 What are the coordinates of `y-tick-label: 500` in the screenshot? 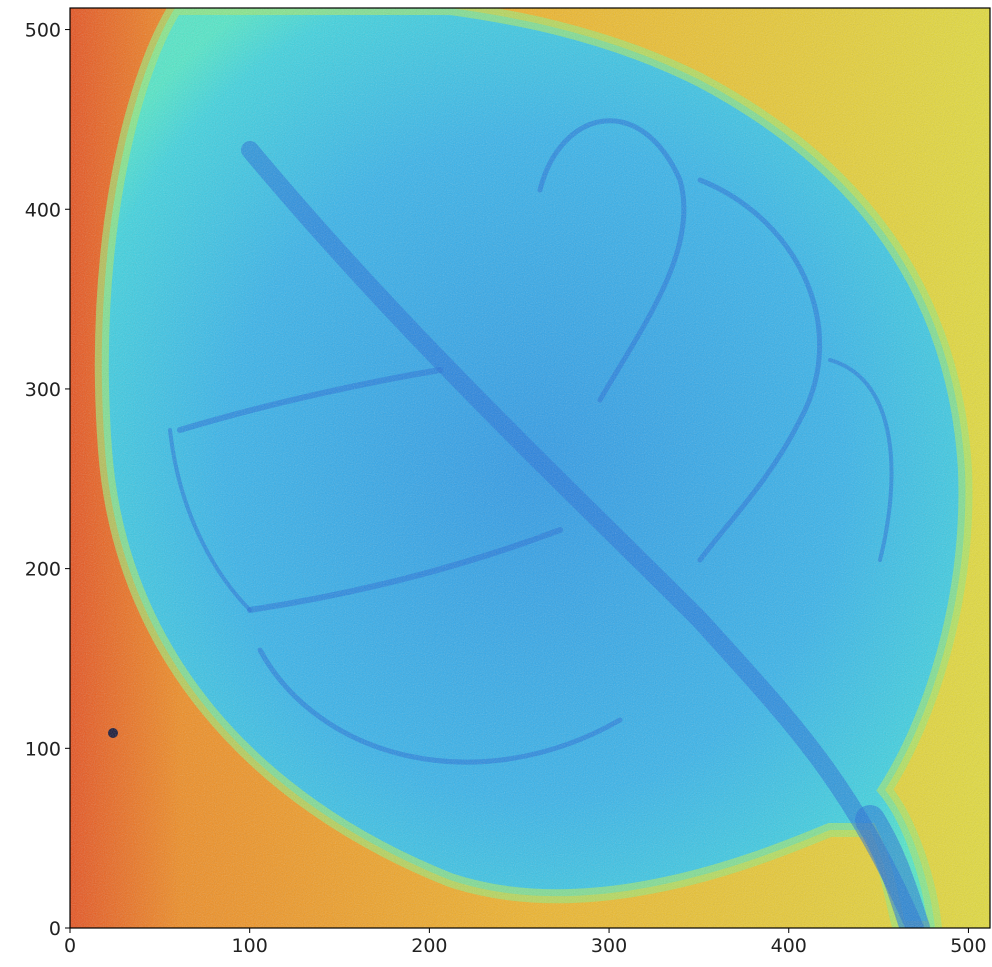 It's located at (43, 31).